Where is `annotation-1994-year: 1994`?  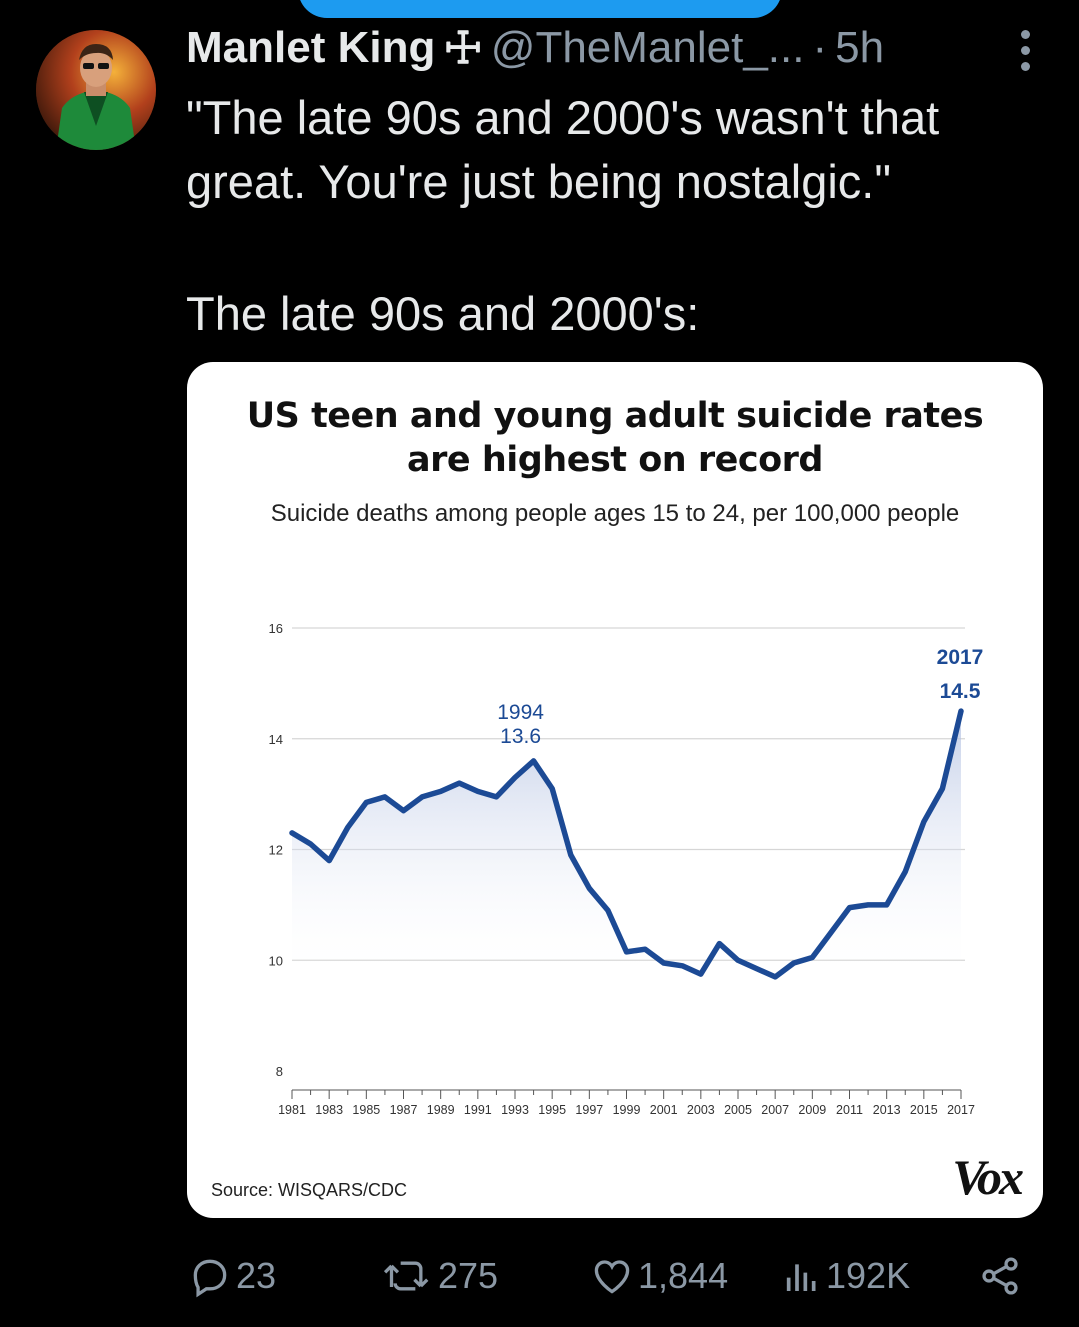
annotation-1994-year: 1994 is located at coordinates (520, 712).